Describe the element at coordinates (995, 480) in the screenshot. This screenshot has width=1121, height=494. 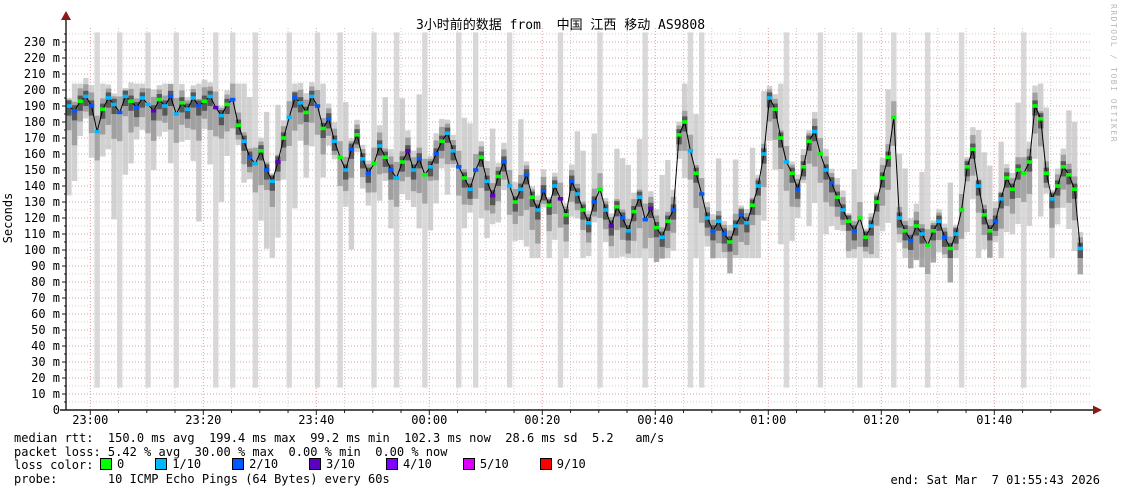
I see `end-timestamp: end: Sat Mar 7 01:55:43 2026` at that location.